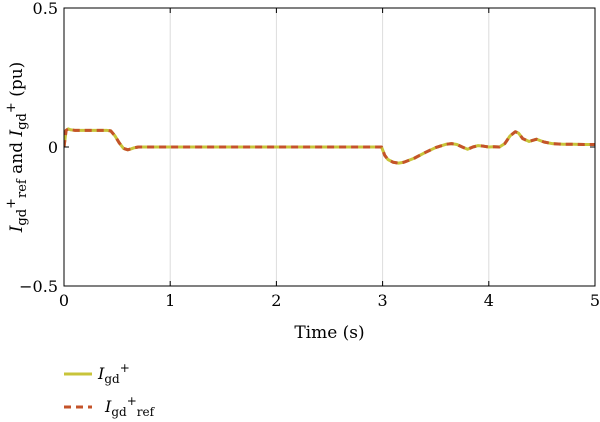 The width and height of the screenshot is (600, 422). I want to click on x-tick-label: 0, so click(64, 300).